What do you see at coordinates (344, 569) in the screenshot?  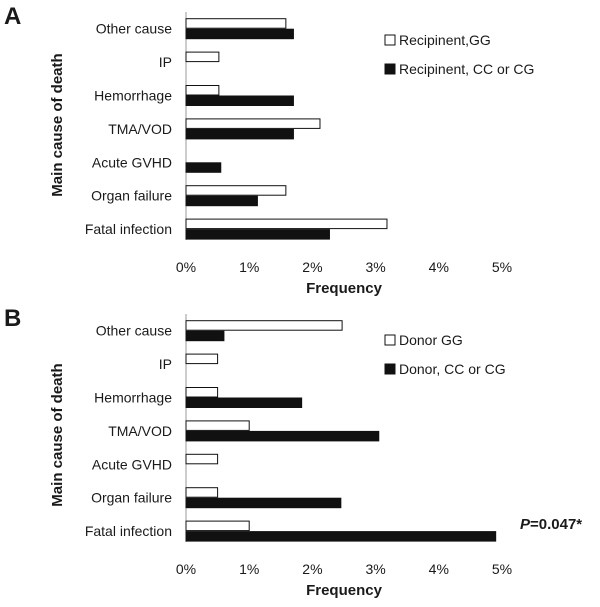 I see `panel-b-x-ticks: 0% 1% 2% 3% 4% 5%` at bounding box center [344, 569].